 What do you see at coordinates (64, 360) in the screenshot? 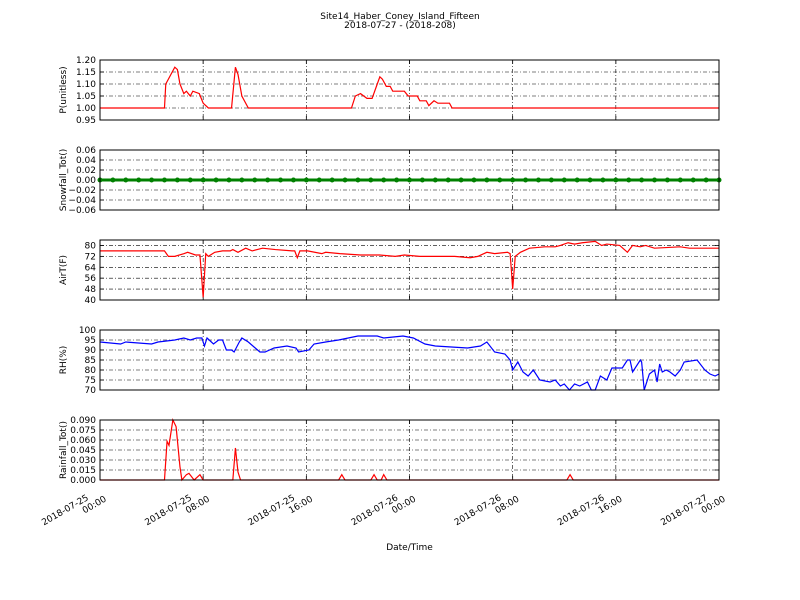
I see `y-axis-label: RH(%)` at bounding box center [64, 360].